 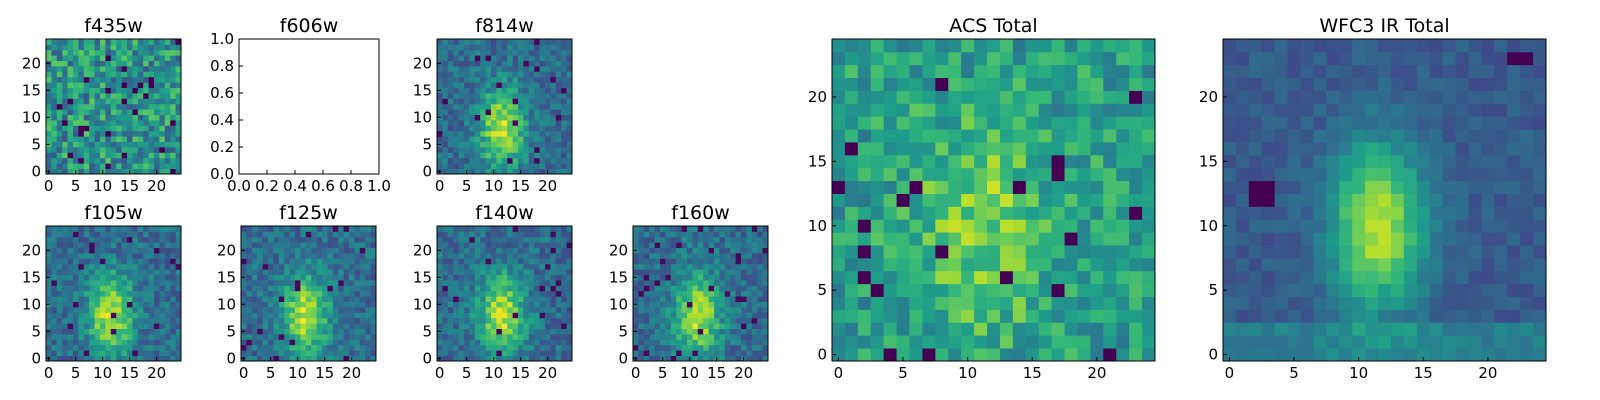 I want to click on x-tick-label: 0, so click(x=440, y=373).